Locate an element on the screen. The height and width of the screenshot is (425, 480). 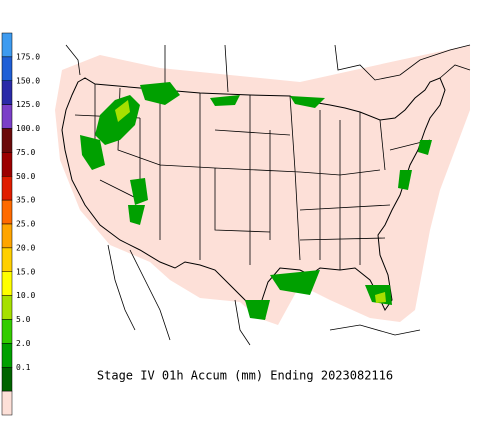
legend-label: 75.0 is located at coordinates (25, 152).